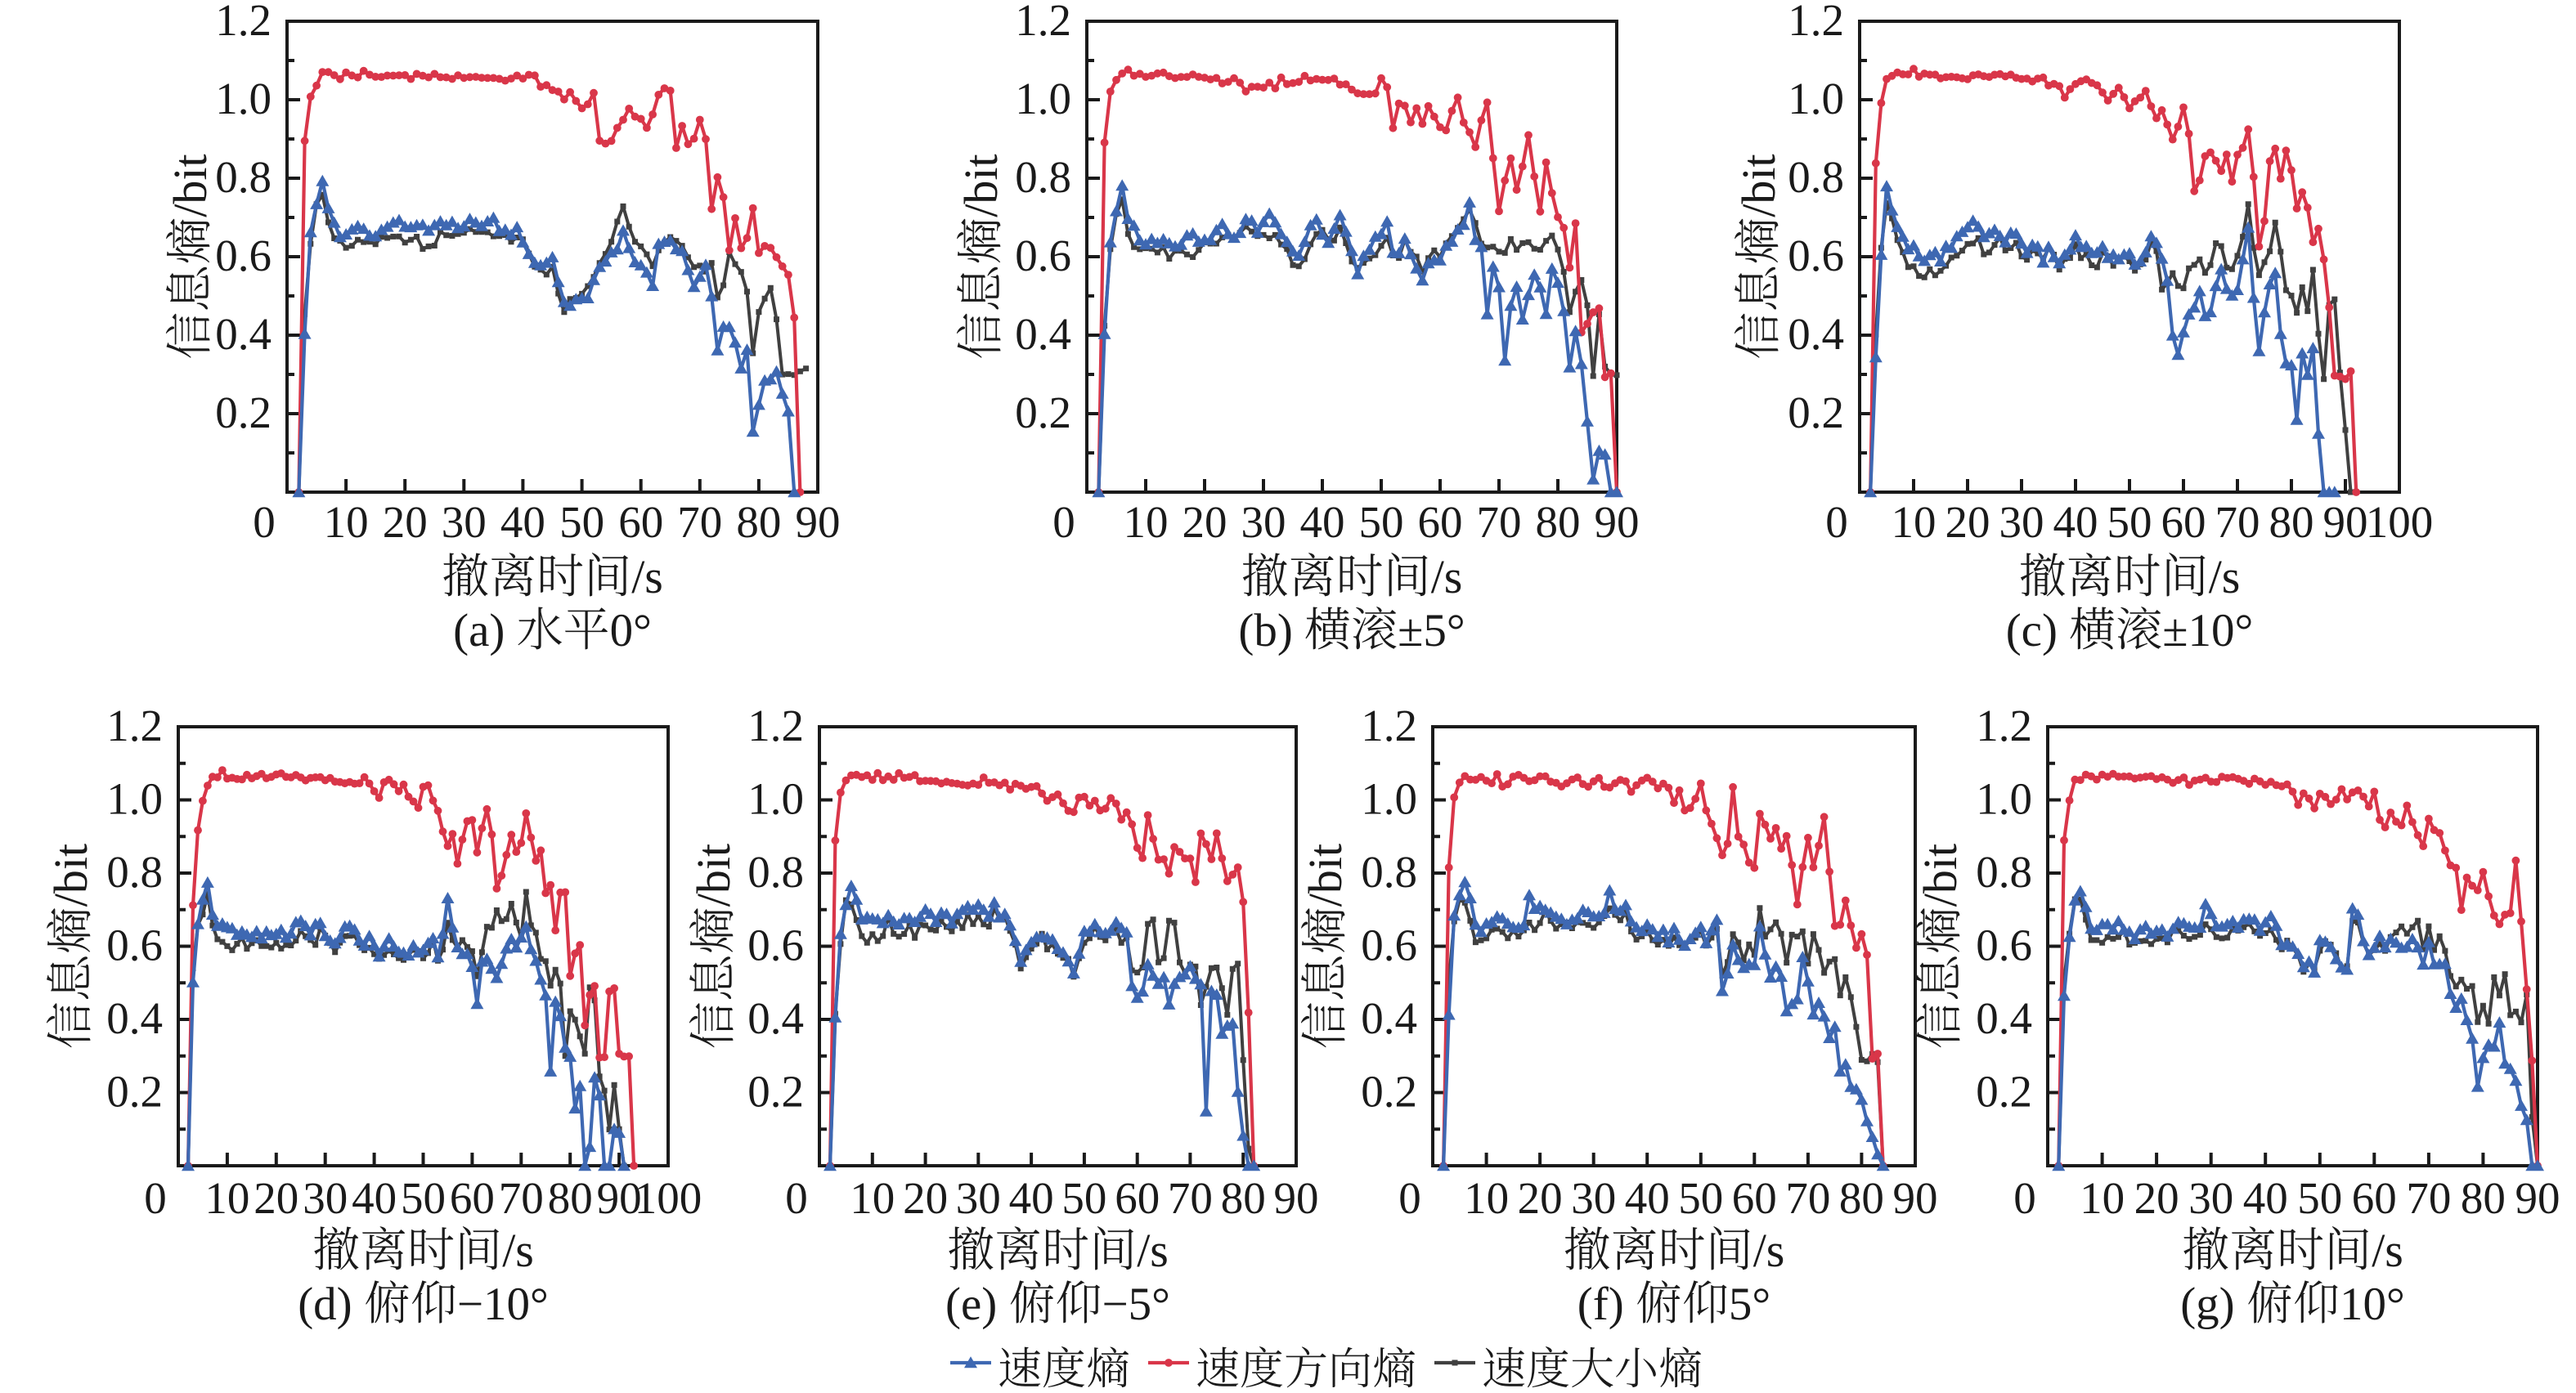 The width and height of the screenshot is (2576, 1393). What do you see at coordinates (2373, 1304) in the screenshot?
I see `svg-text: 10°` at bounding box center [2373, 1304].